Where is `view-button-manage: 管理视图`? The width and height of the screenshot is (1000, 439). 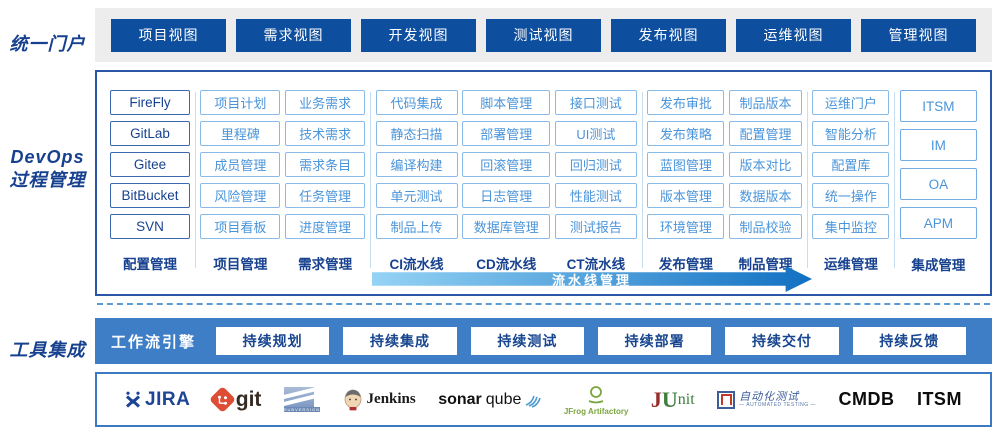 view-button-manage: 管理视图 is located at coordinates (918, 35).